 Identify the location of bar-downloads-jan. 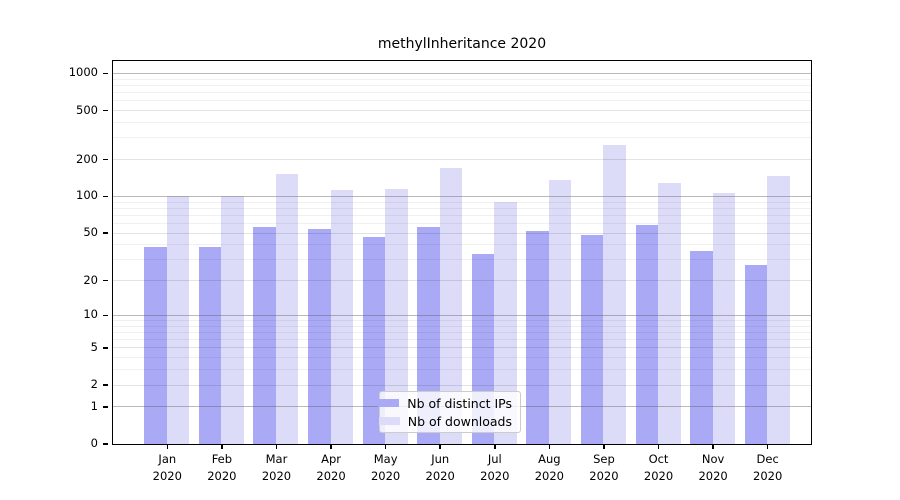
(178, 320).